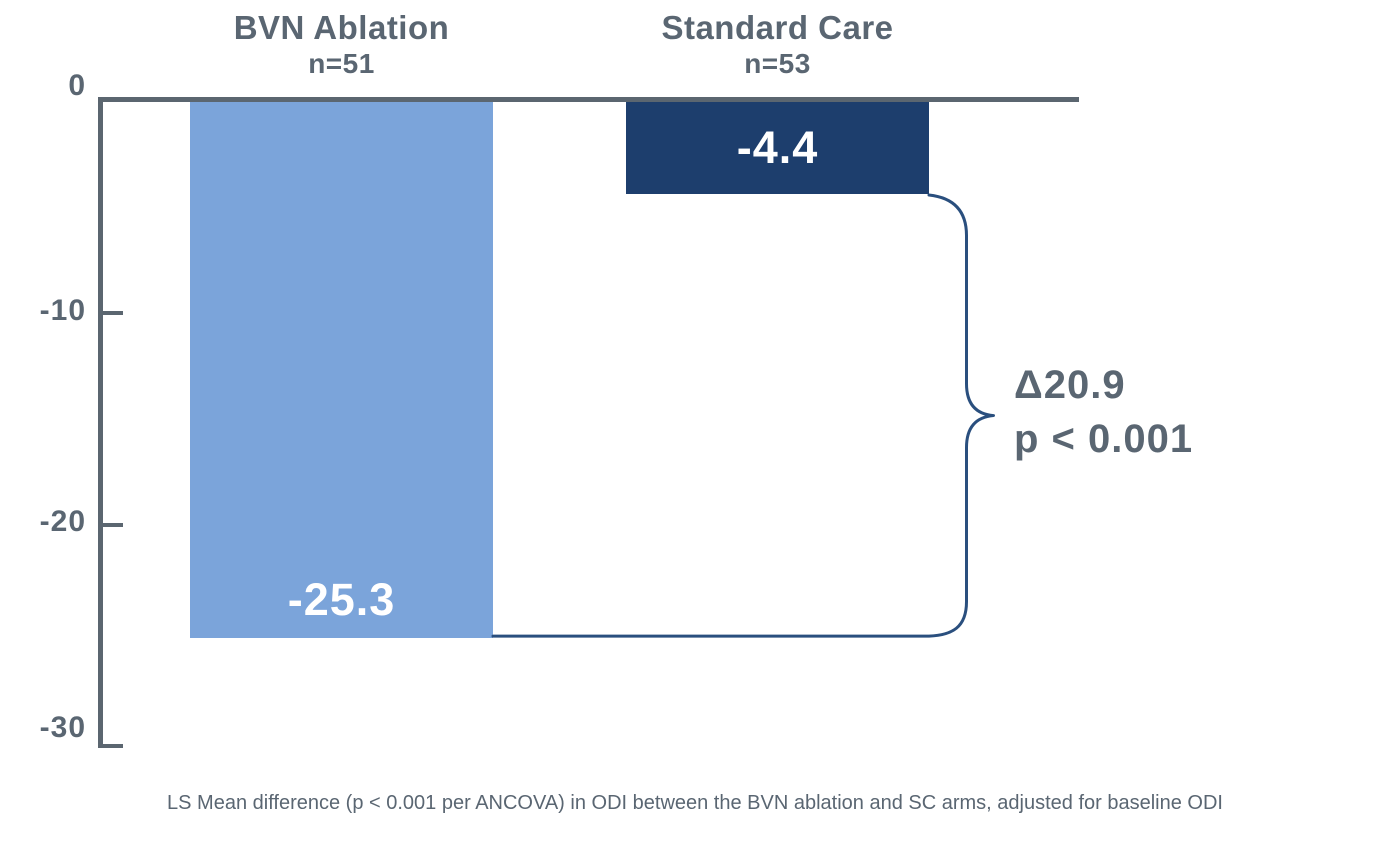 The image size is (1390, 860). I want to click on tick-mark--20, so click(110, 525).